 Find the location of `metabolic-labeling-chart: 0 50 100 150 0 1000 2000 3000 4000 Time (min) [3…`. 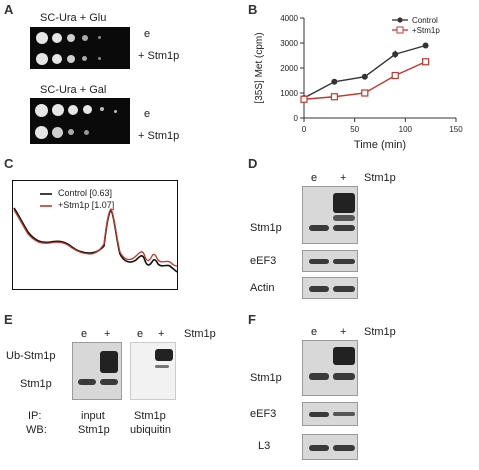

metabolic-labeling-chart: 0 50 100 150 0 1000 2000 3000 4000 Time (min) [3… is located at coordinates (358, 82).